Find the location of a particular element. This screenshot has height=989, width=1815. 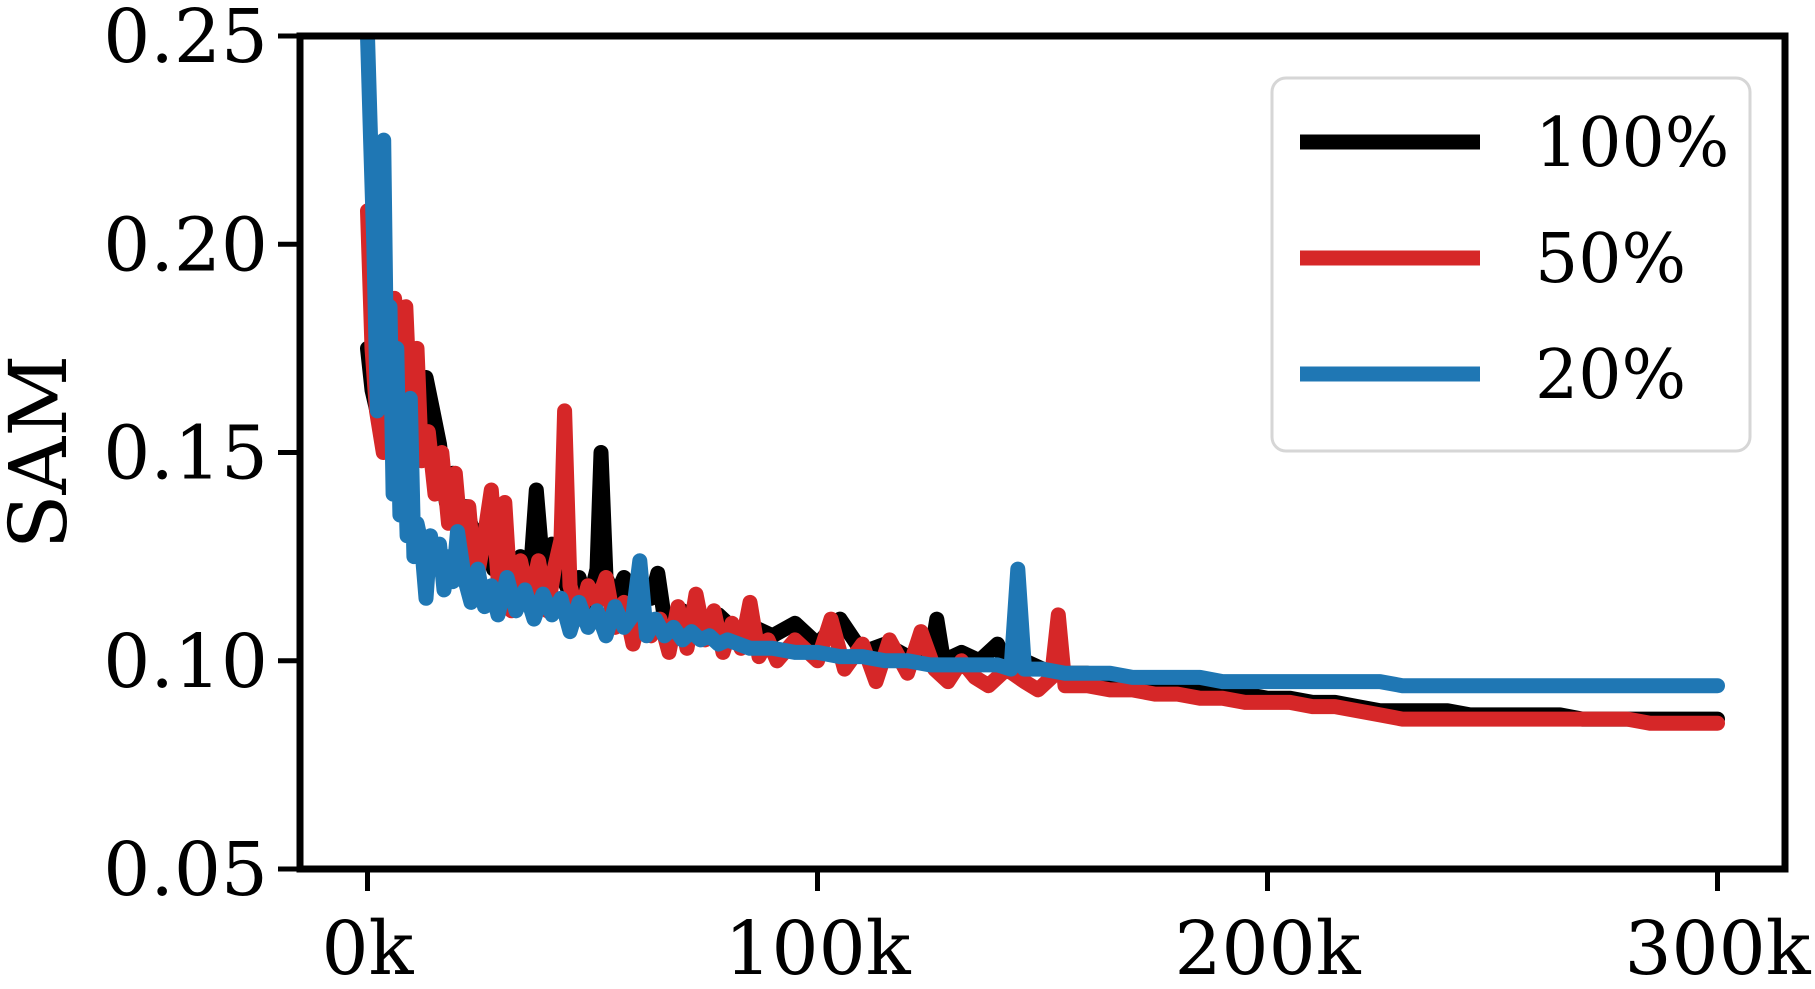

y-tick-label: 0.10 is located at coordinates (185, 662).